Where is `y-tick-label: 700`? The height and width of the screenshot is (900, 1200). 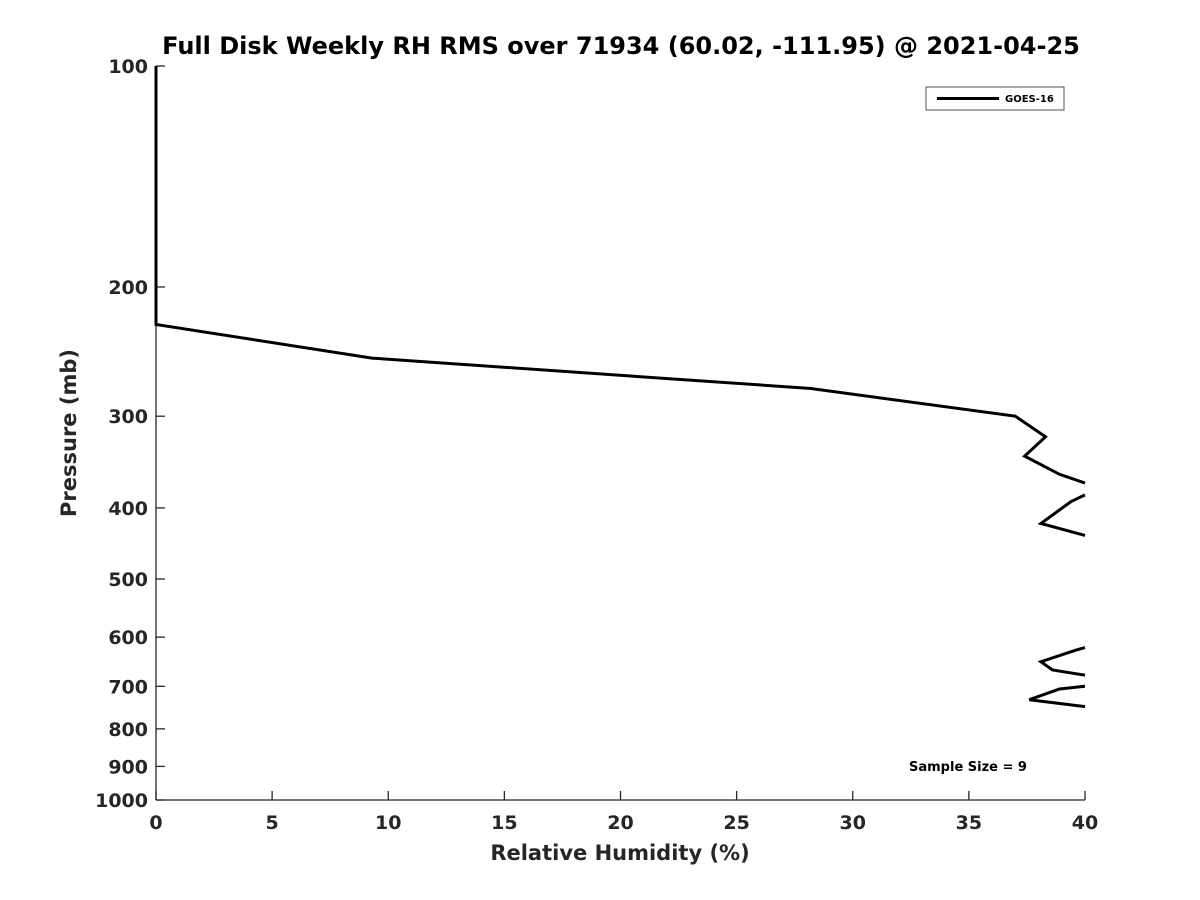
y-tick-label: 700 is located at coordinates (128, 687).